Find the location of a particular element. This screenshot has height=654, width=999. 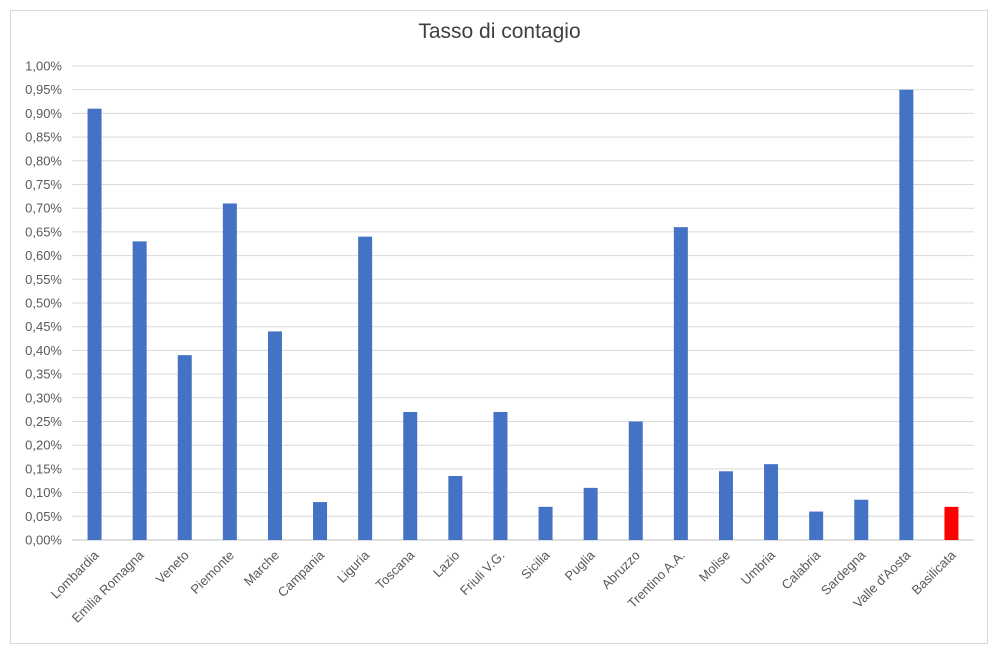

y-tick-label: 0,30% is located at coordinates (43, 397).